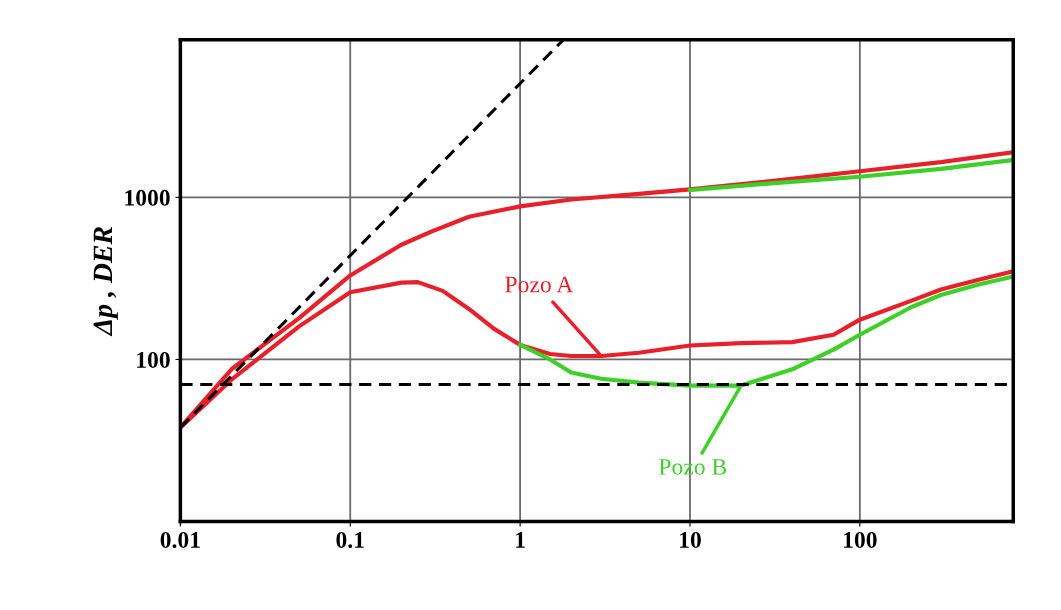 This screenshot has width=1061, height=610. I want to click on y-tick-label: 1000, so click(147, 197).